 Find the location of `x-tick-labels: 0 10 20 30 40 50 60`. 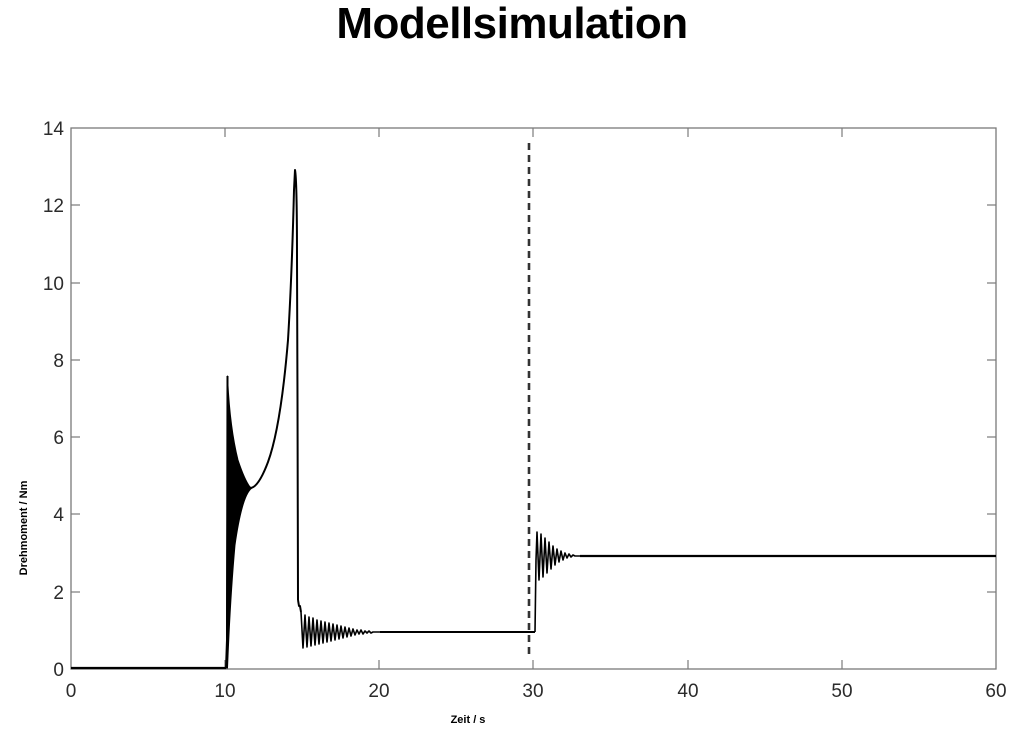

x-tick-labels: 0 10 20 30 40 50 60 is located at coordinates (536, 691).